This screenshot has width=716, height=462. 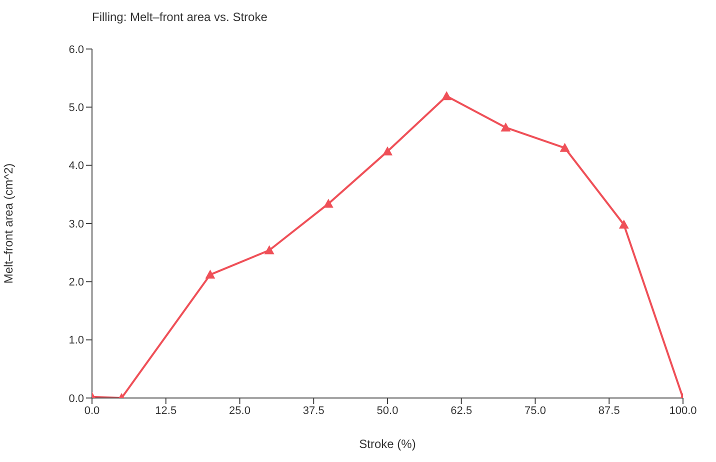 I want to click on y-axis-title: Melt–front area (cm^2), so click(x=8, y=223).